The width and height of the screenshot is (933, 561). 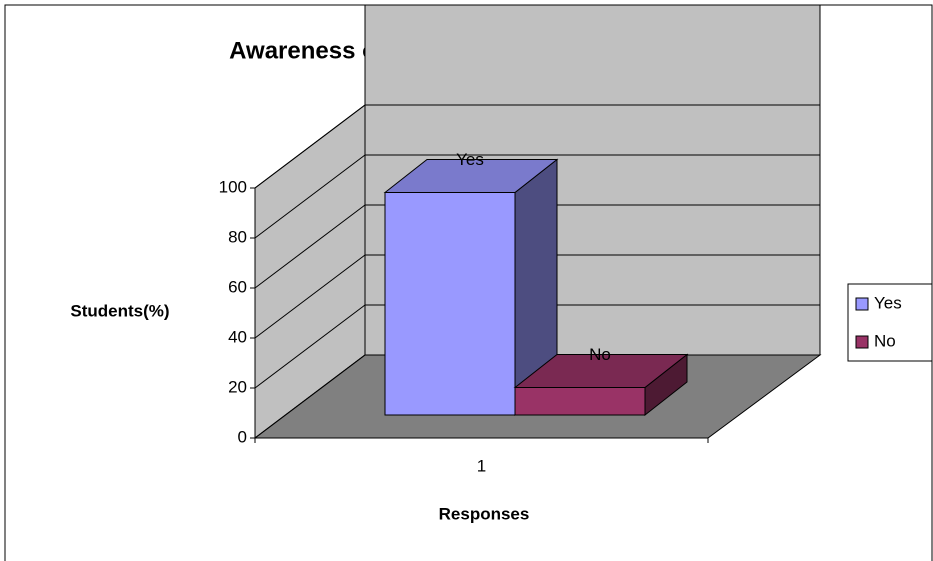 What do you see at coordinates (233, 186) in the screenshot?
I see `y-tick-label: 100` at bounding box center [233, 186].